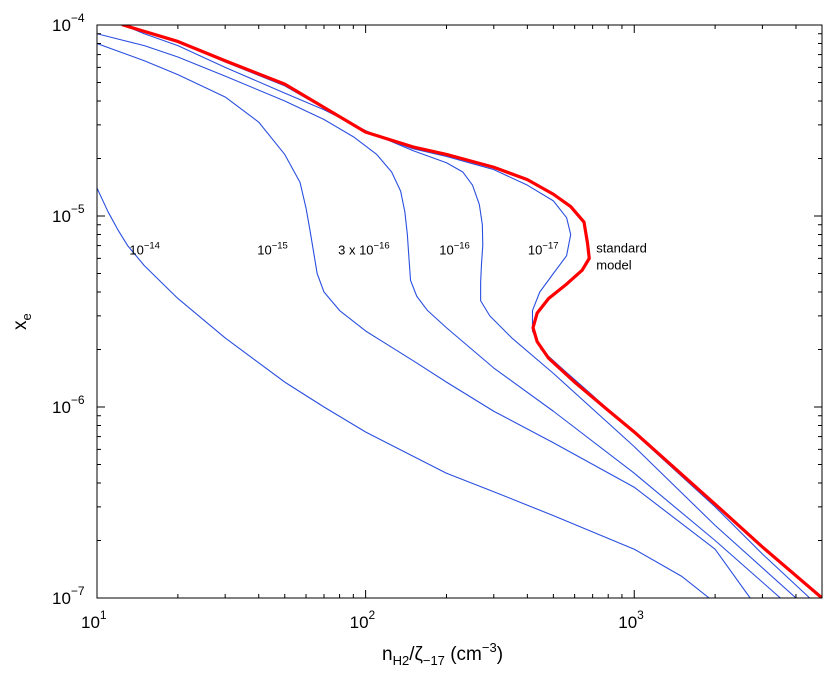 This screenshot has height=677, width=830. Describe the element at coordinates (363, 620) in the screenshot. I see `x-tick-label: 10²` at that location.